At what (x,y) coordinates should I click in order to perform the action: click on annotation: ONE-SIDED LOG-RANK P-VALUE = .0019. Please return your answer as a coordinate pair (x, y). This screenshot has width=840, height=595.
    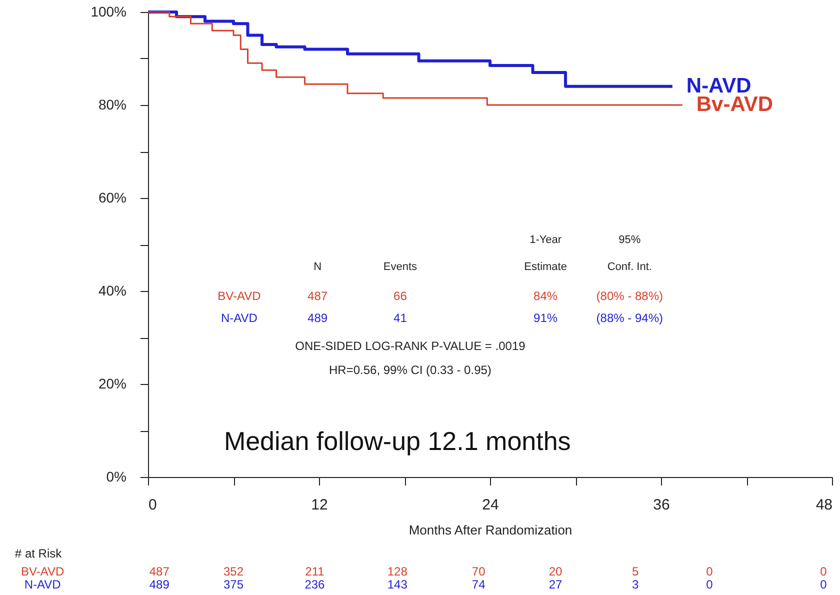
    Looking at the image, I should click on (410, 345).